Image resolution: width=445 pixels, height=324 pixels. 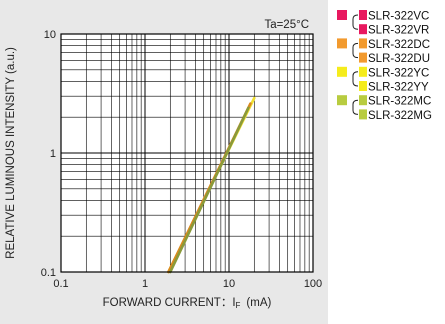 What do you see at coordinates (313, 284) in the screenshot?
I see `x-tick-label: 100` at bounding box center [313, 284].